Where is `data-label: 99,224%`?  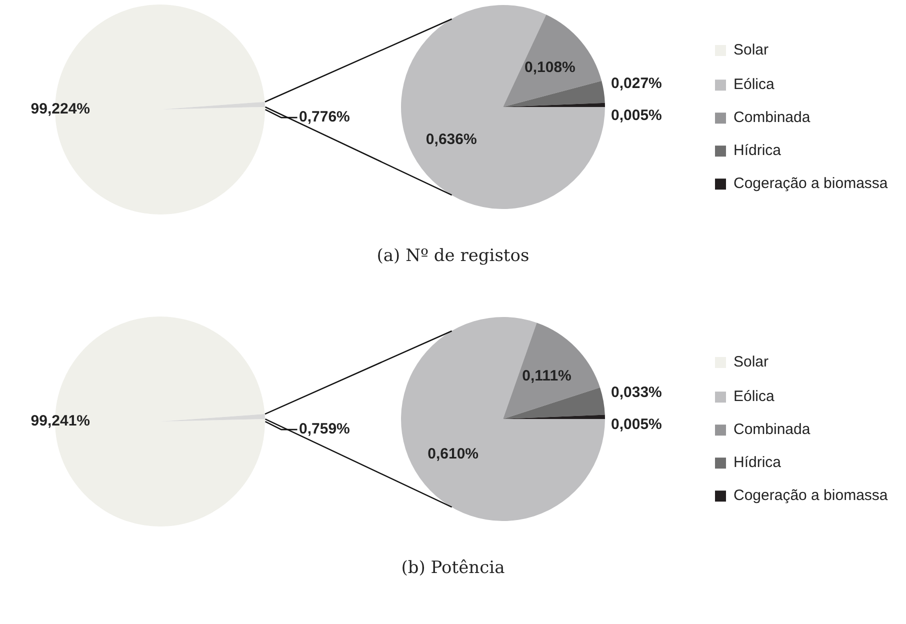 data-label: 99,224% is located at coordinates (60, 109).